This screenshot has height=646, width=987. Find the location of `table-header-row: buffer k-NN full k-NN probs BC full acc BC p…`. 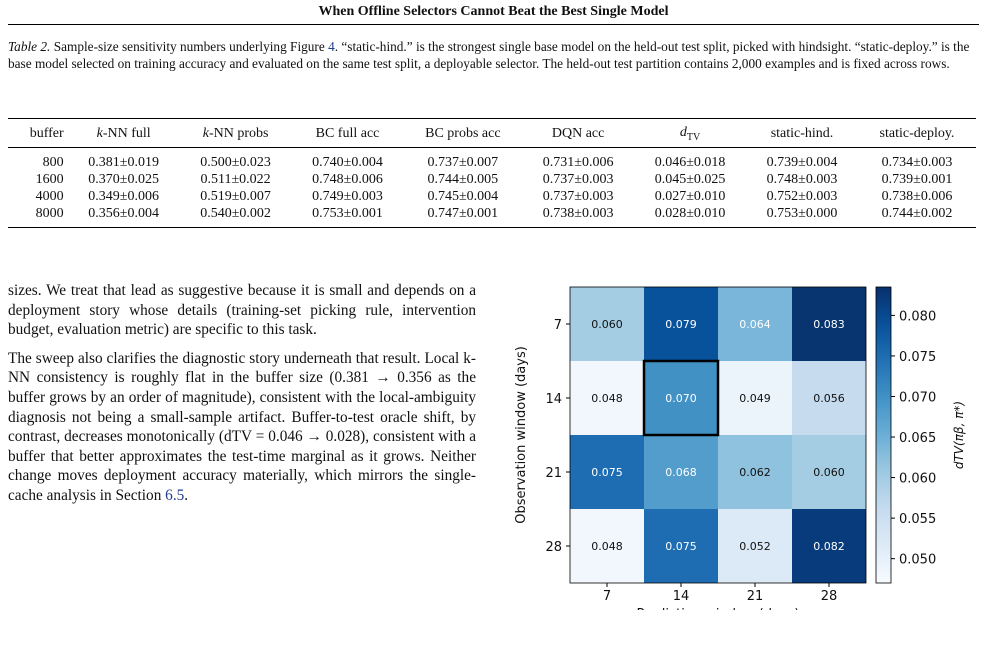

table-header-row: buffer k-NN full k-NN probs BC full acc BC p… is located at coordinates (492, 133).